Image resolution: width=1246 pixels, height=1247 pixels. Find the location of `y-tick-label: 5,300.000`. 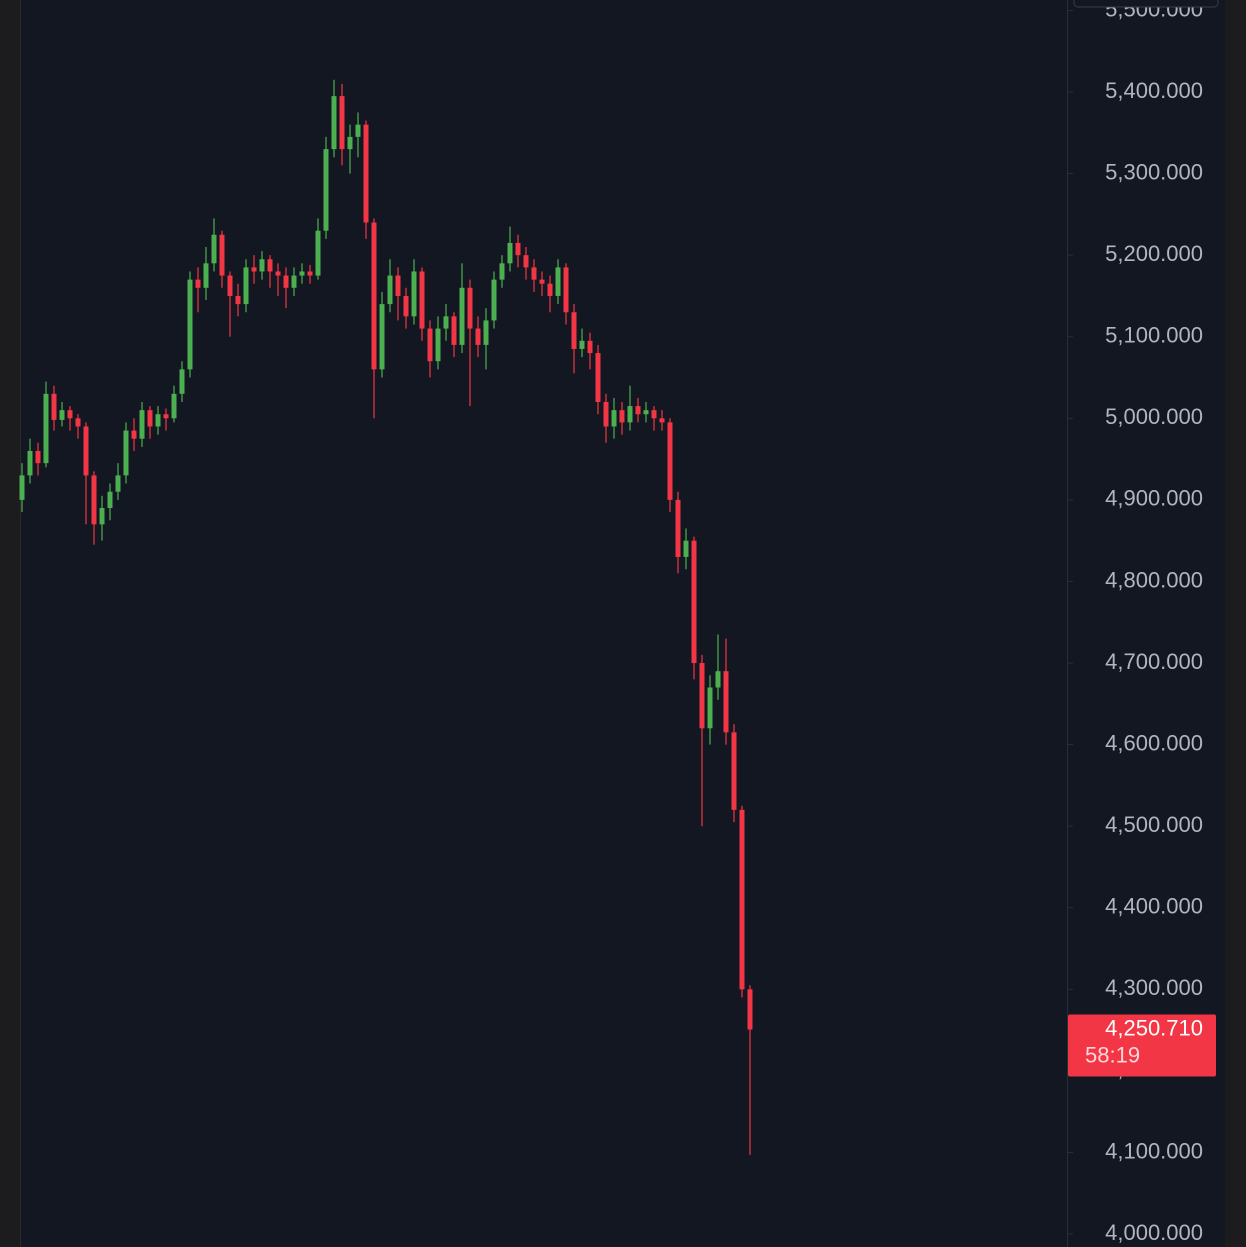

y-tick-label: 5,300.000 is located at coordinates (1154, 171).